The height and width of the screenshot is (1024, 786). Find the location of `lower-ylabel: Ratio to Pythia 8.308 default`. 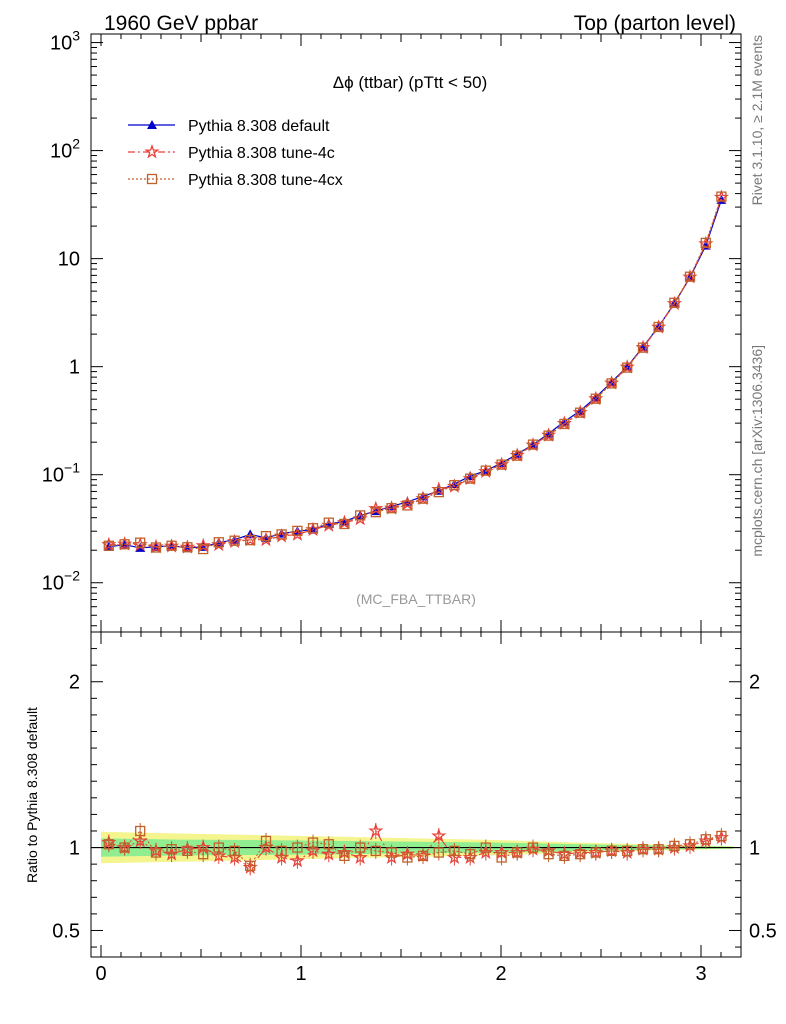

lower-ylabel: Ratio to Pythia 8.308 default is located at coordinates (32, 795).